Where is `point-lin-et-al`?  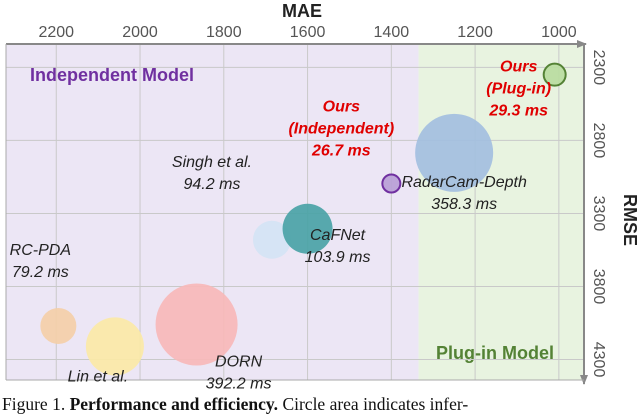
point-lin-et-al is located at coordinates (114, 346).